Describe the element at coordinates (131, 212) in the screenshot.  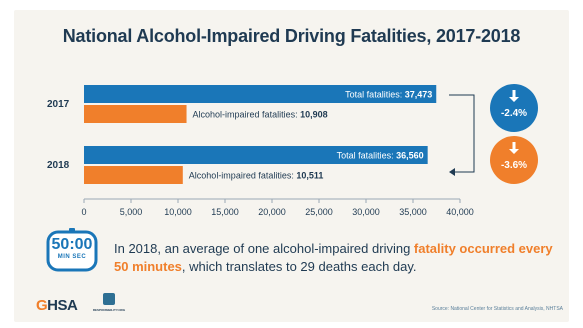
I see `x-tick-label: 5,000` at that location.